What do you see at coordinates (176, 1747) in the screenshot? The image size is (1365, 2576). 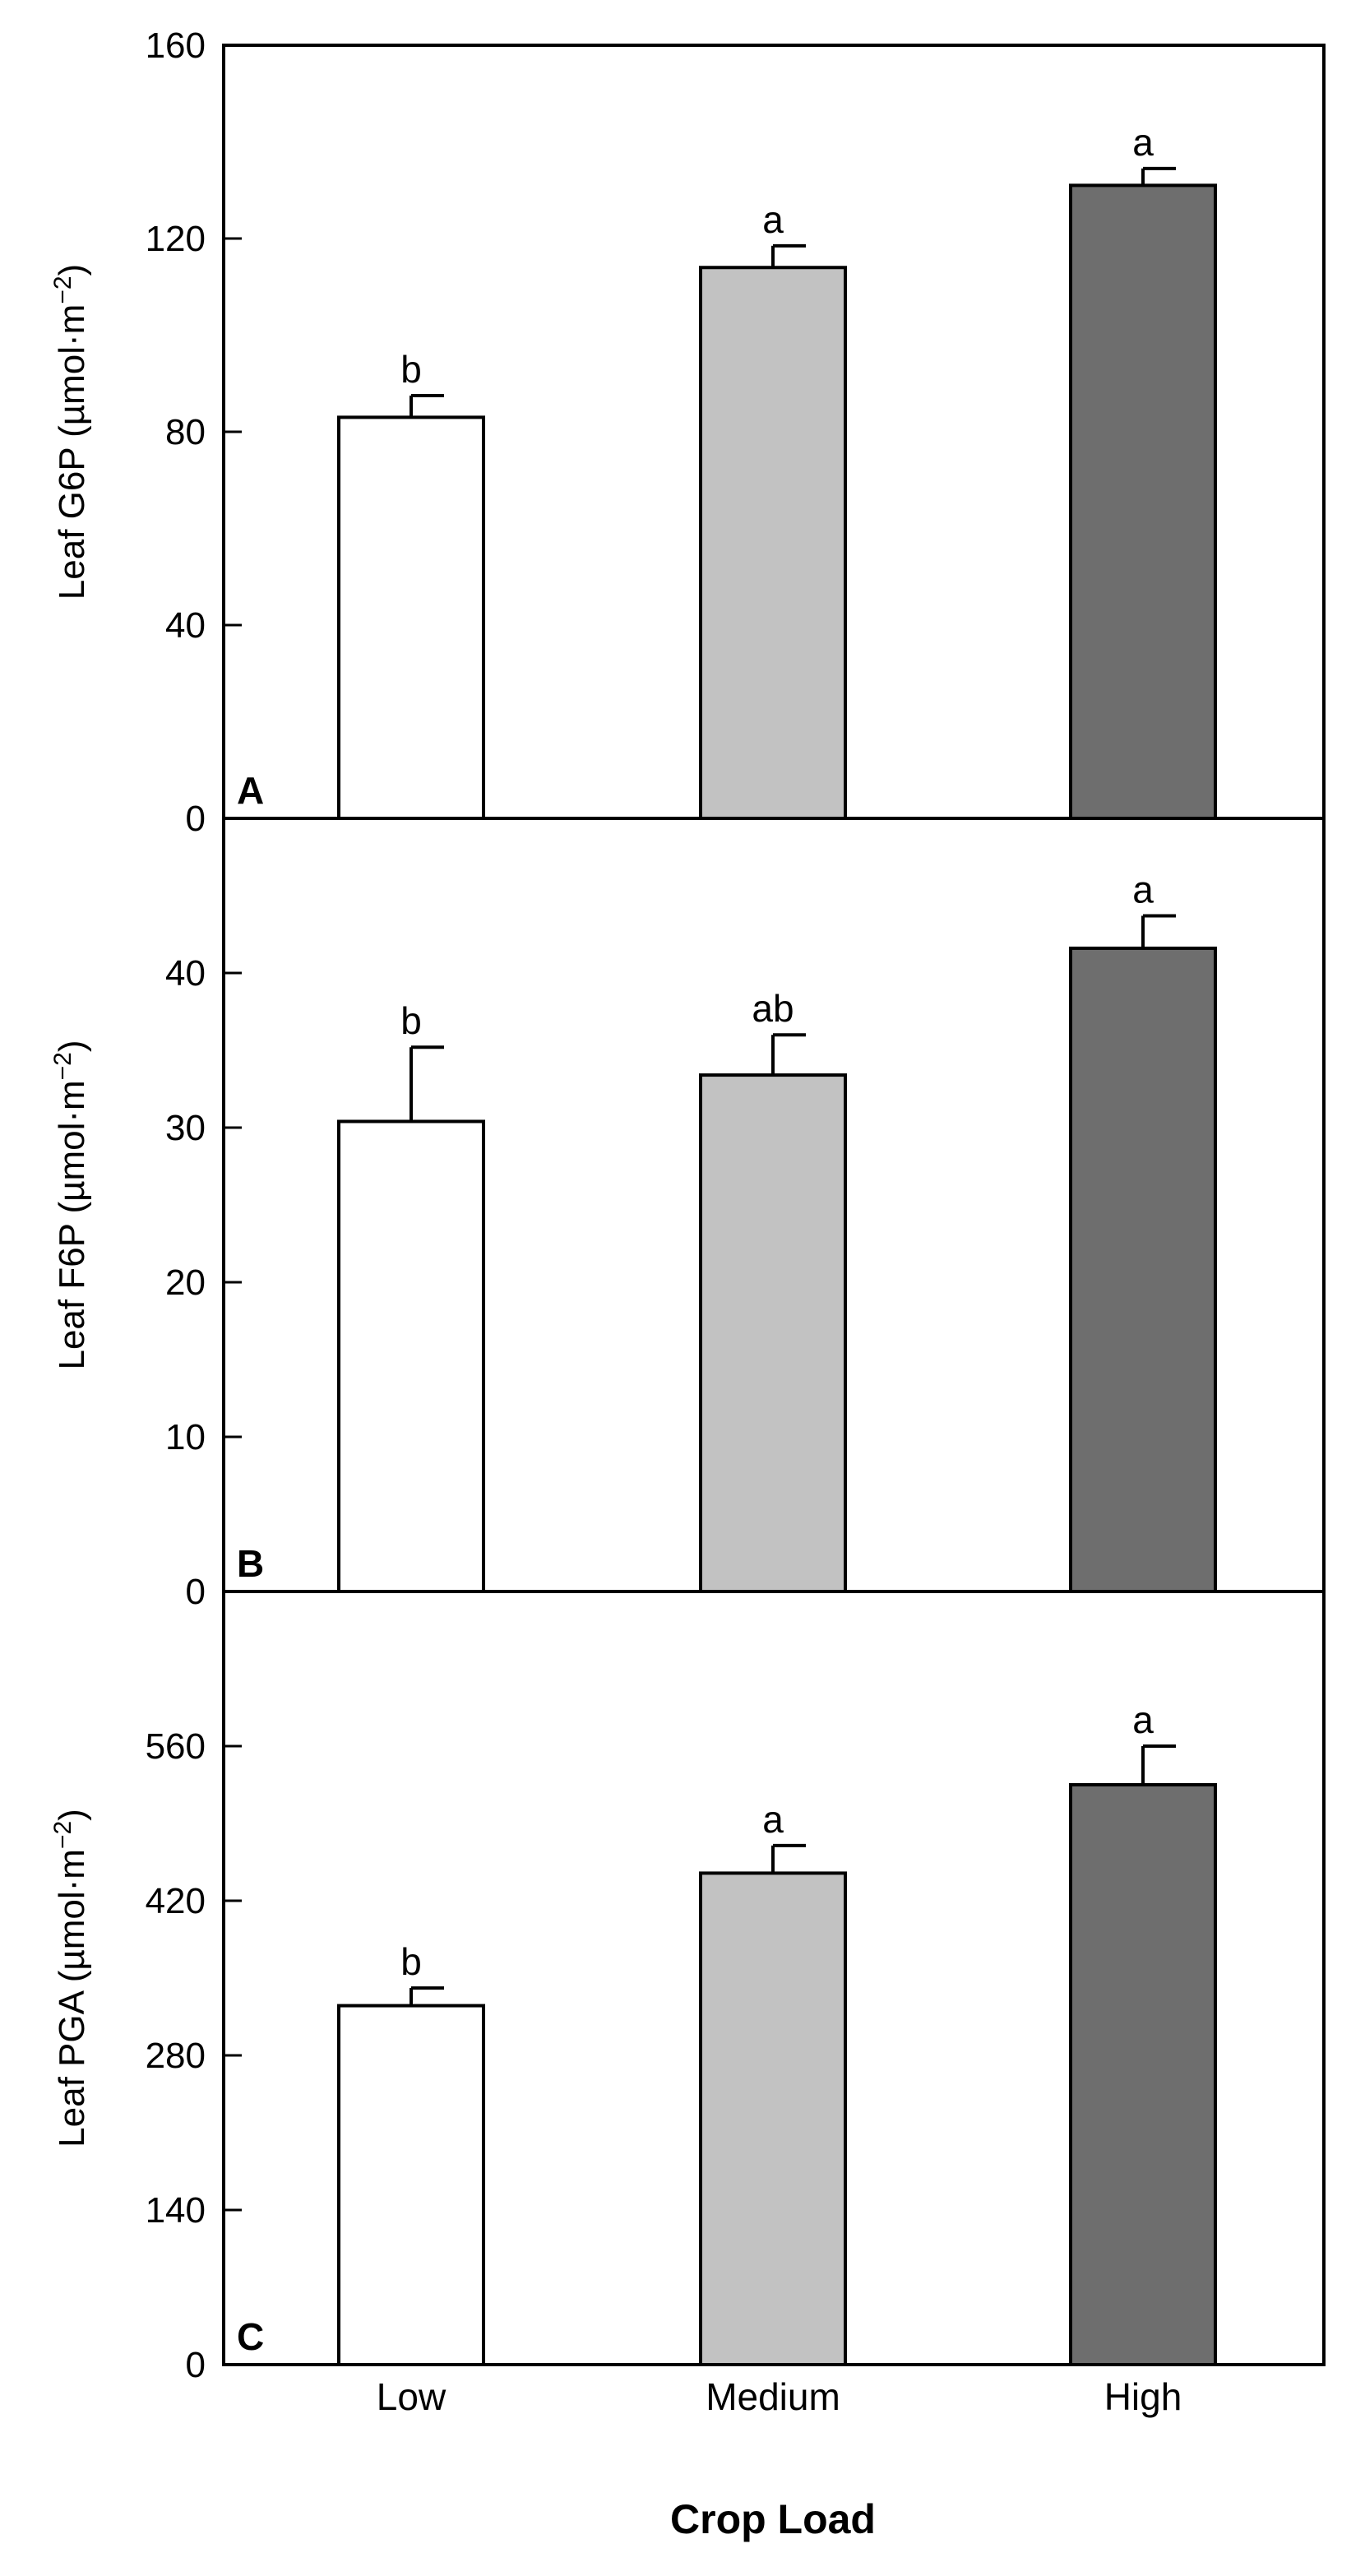 I see `panel-c-ytick-label: 560` at bounding box center [176, 1747].